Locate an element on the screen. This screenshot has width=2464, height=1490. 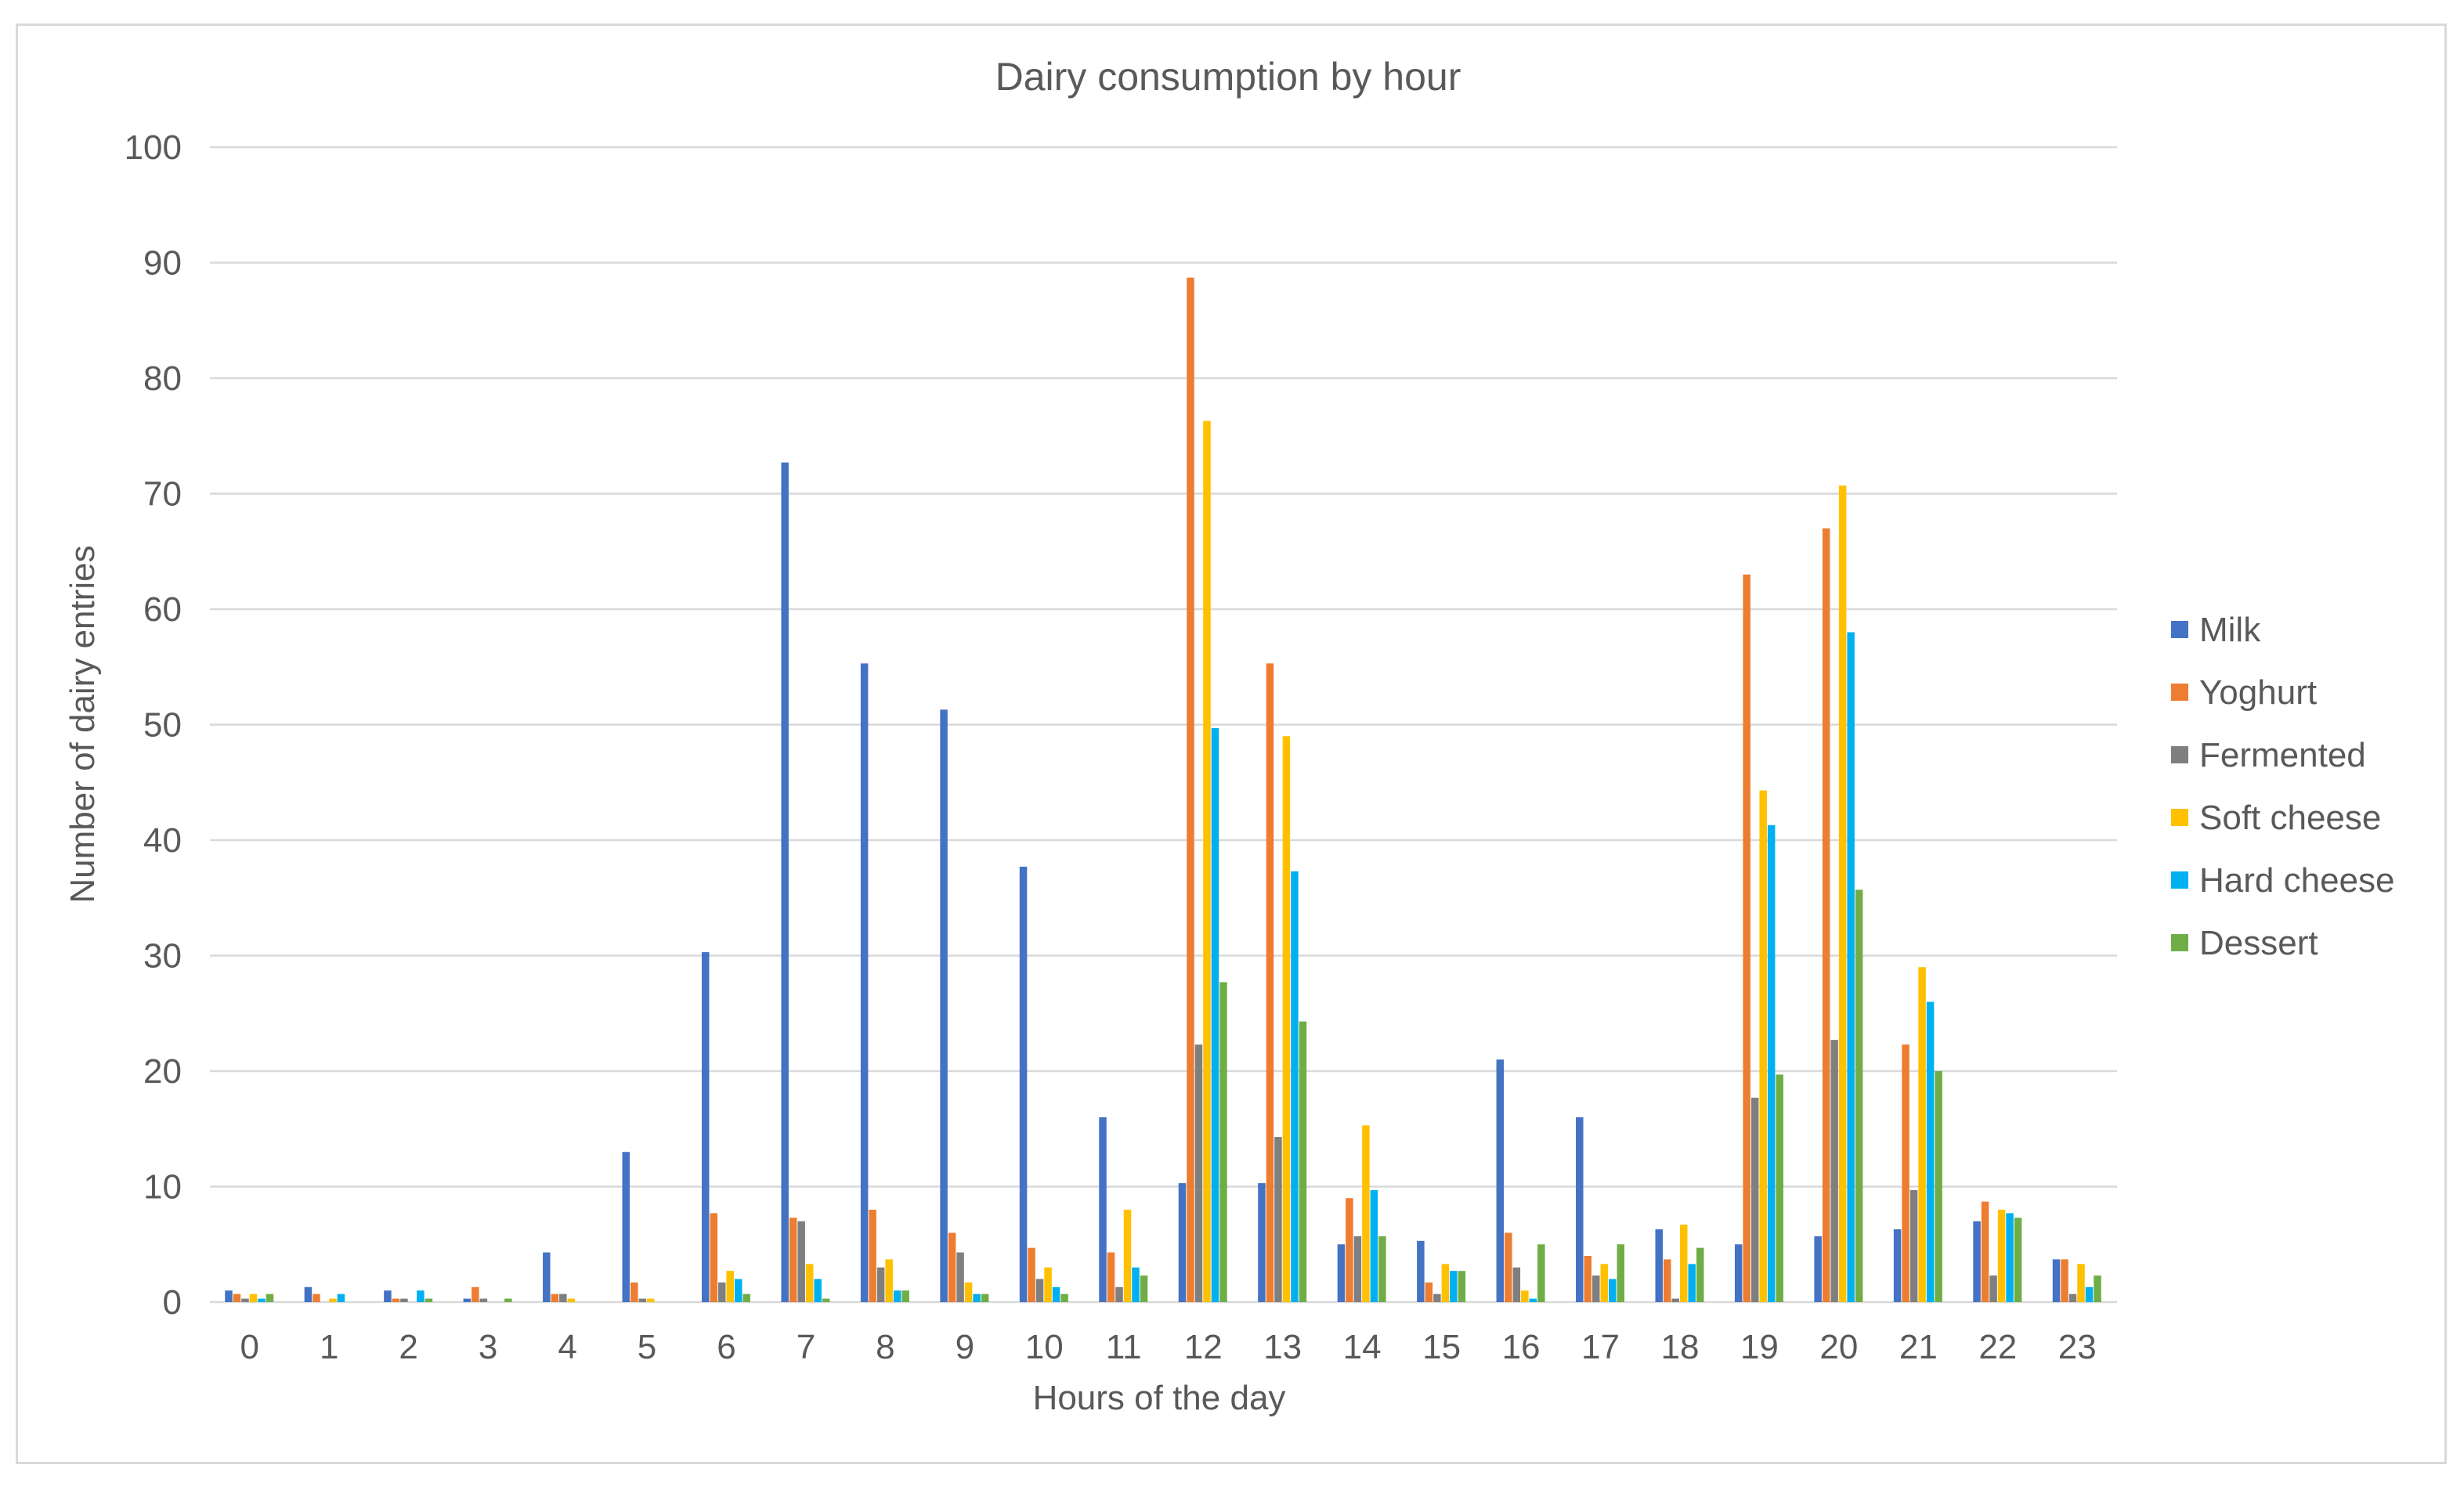
x-tick-label: 1 is located at coordinates (329, 1347).